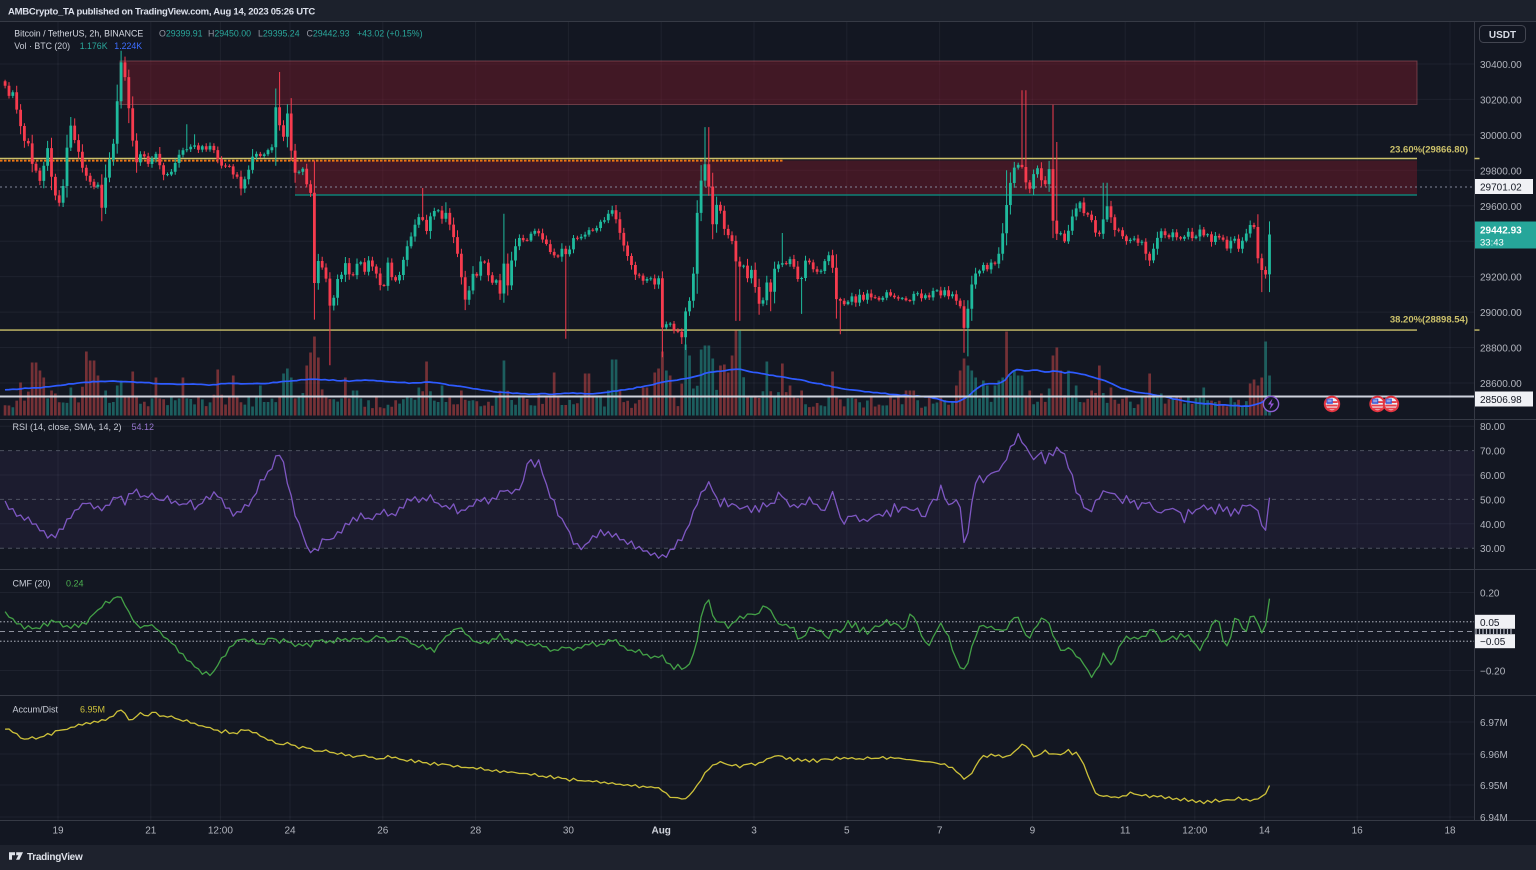  I want to click on svg-text: 30000.00, so click(1501, 136).